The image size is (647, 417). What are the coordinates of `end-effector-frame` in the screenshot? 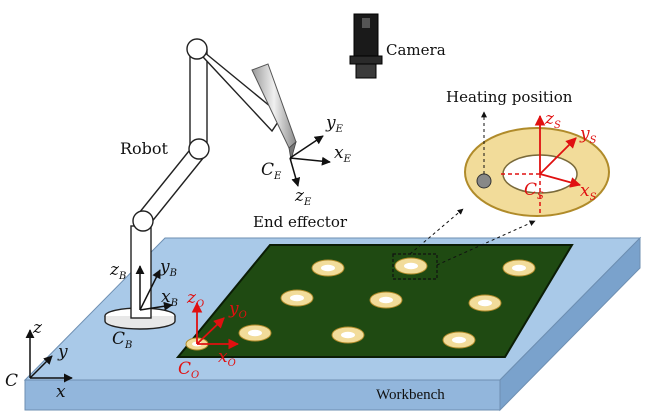 It's located at (310, 161).